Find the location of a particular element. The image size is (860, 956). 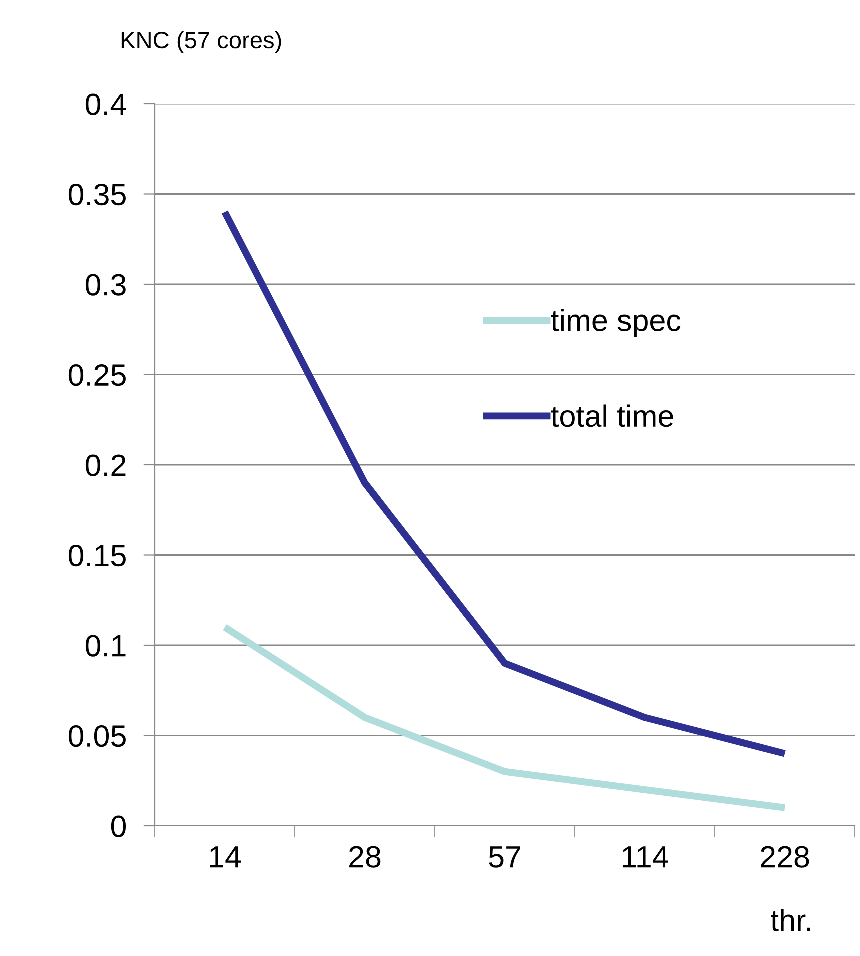

legend-label: total time is located at coordinates (612, 416).